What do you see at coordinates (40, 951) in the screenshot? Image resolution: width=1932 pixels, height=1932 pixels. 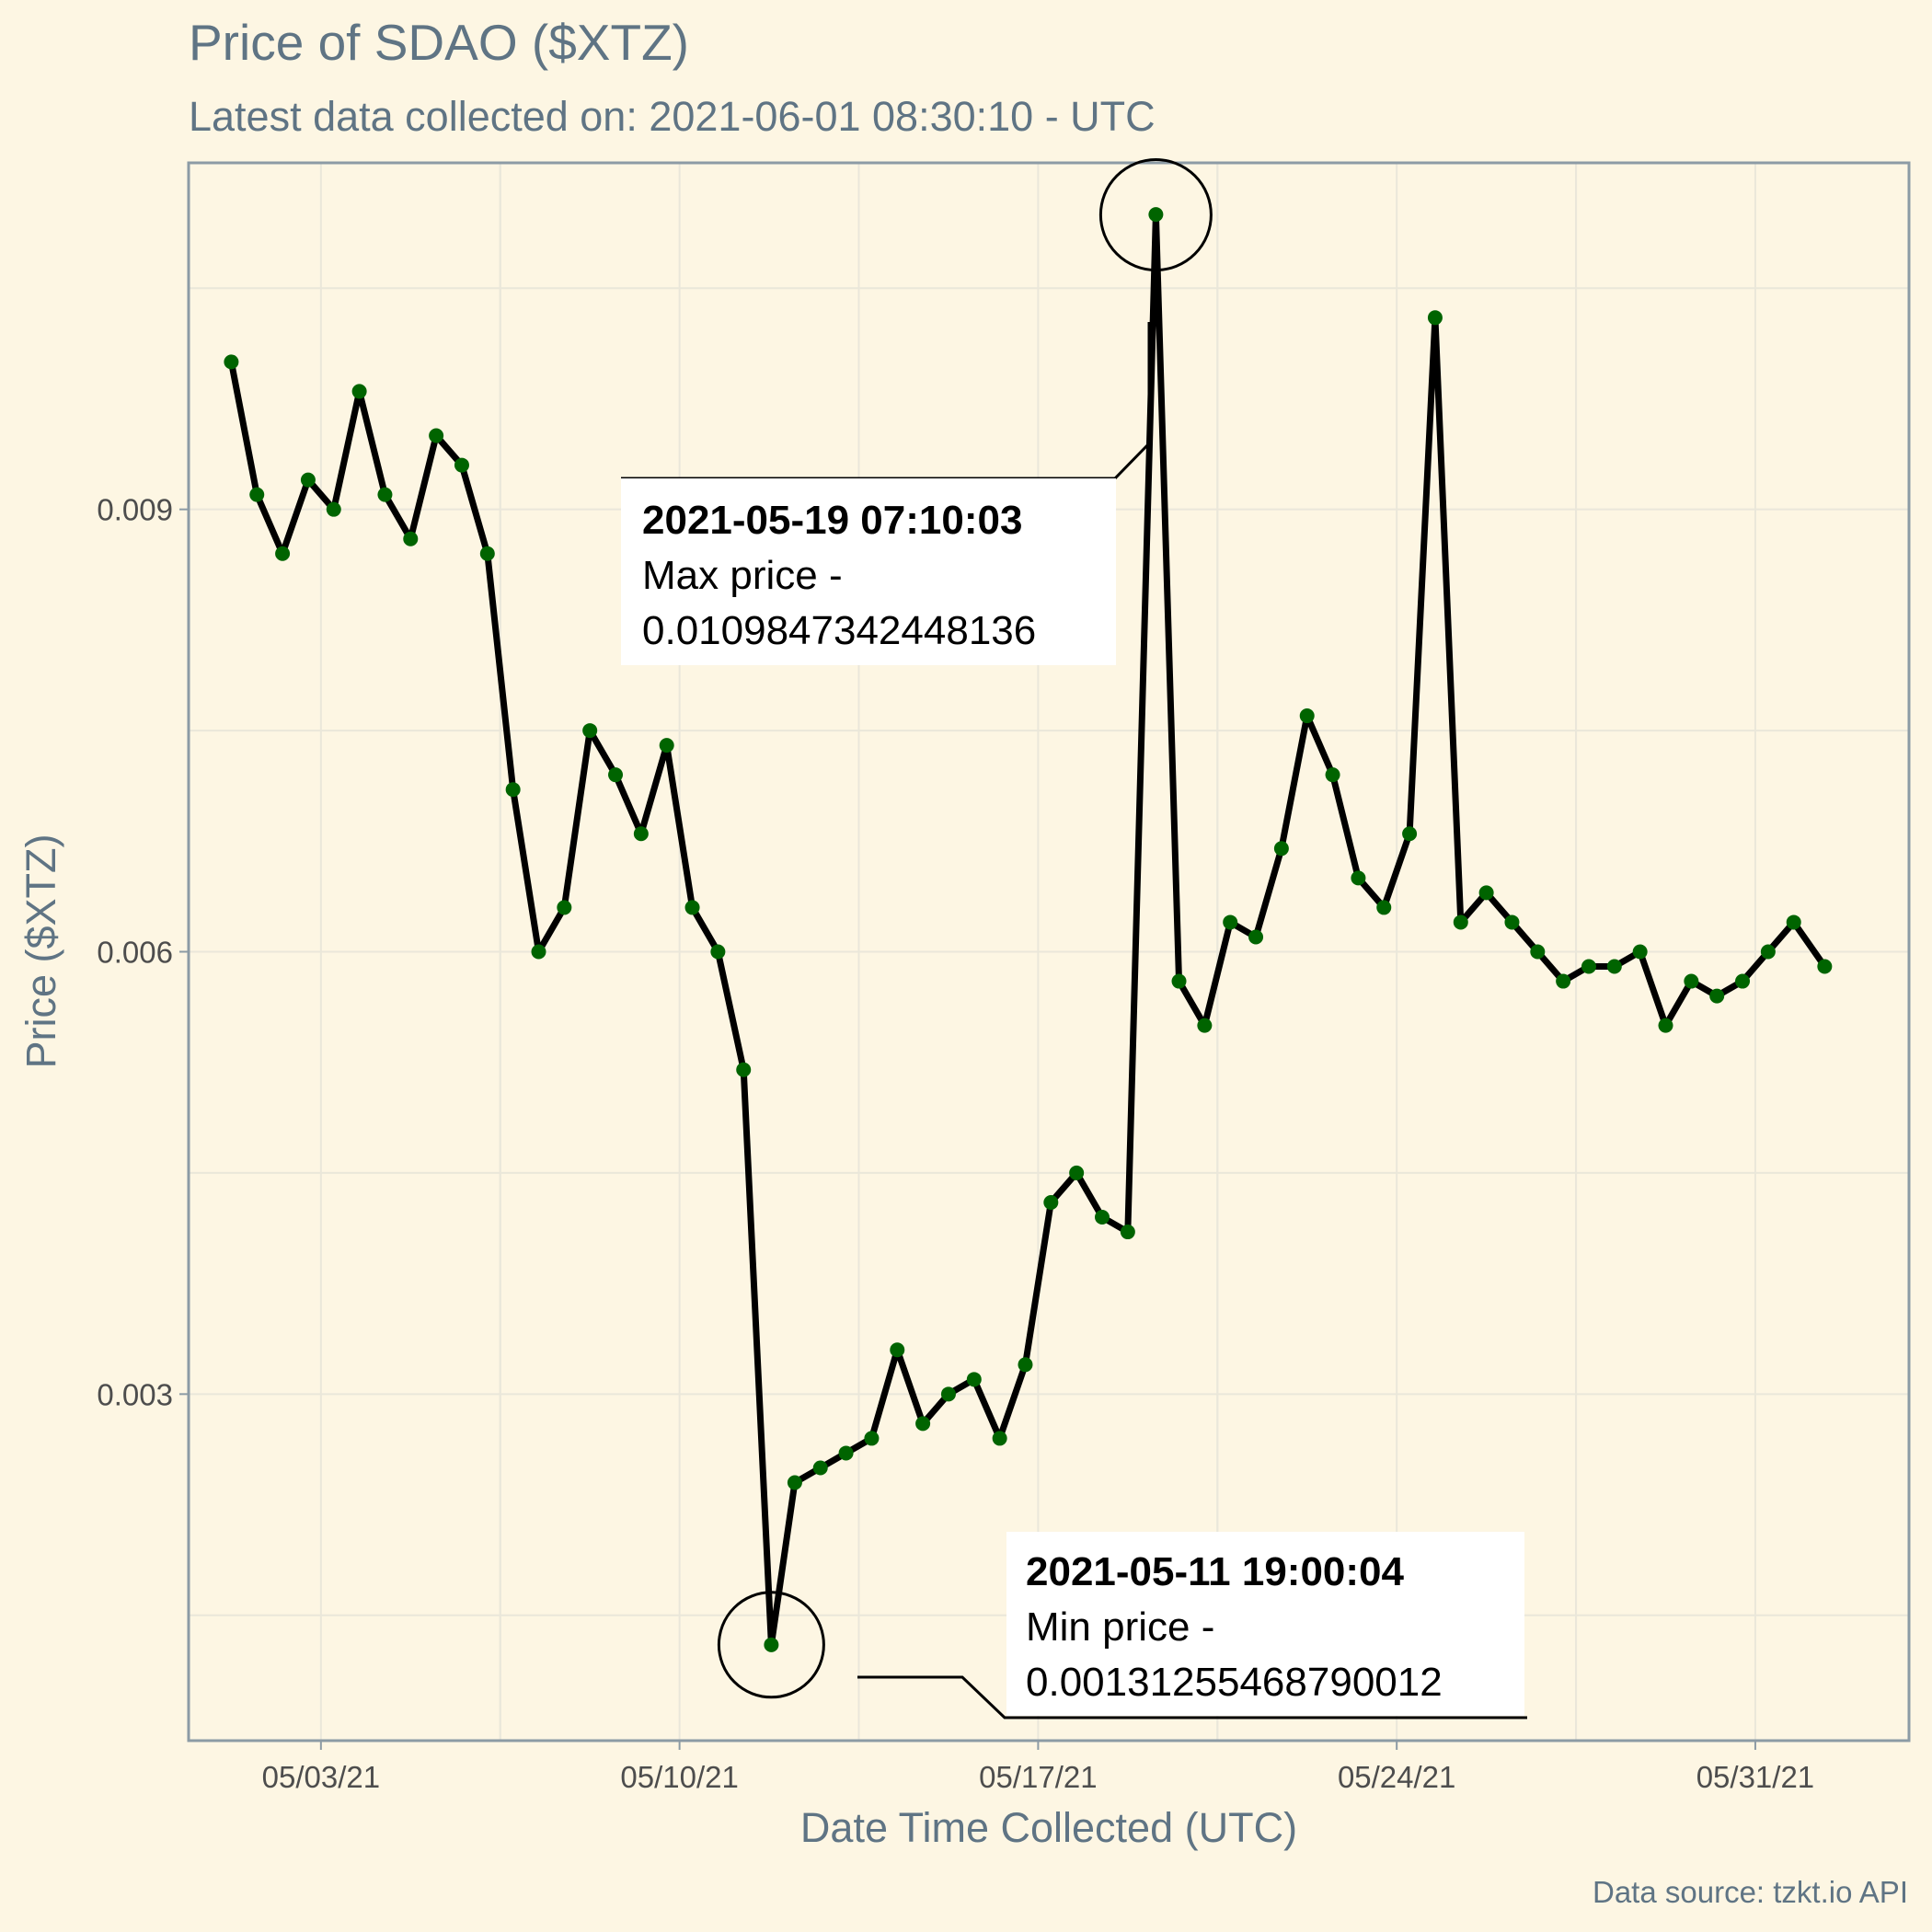 I see `y-axis-title: Price ($XTZ)` at bounding box center [40, 951].